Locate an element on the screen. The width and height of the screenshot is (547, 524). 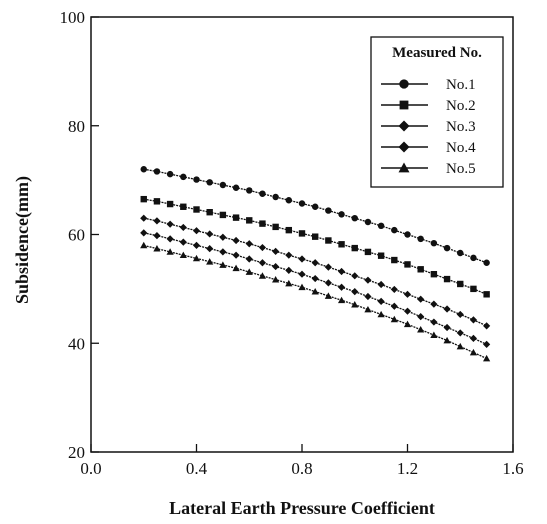
y-axis-title: Subsidence(mm) is located at coordinates (22, 240).